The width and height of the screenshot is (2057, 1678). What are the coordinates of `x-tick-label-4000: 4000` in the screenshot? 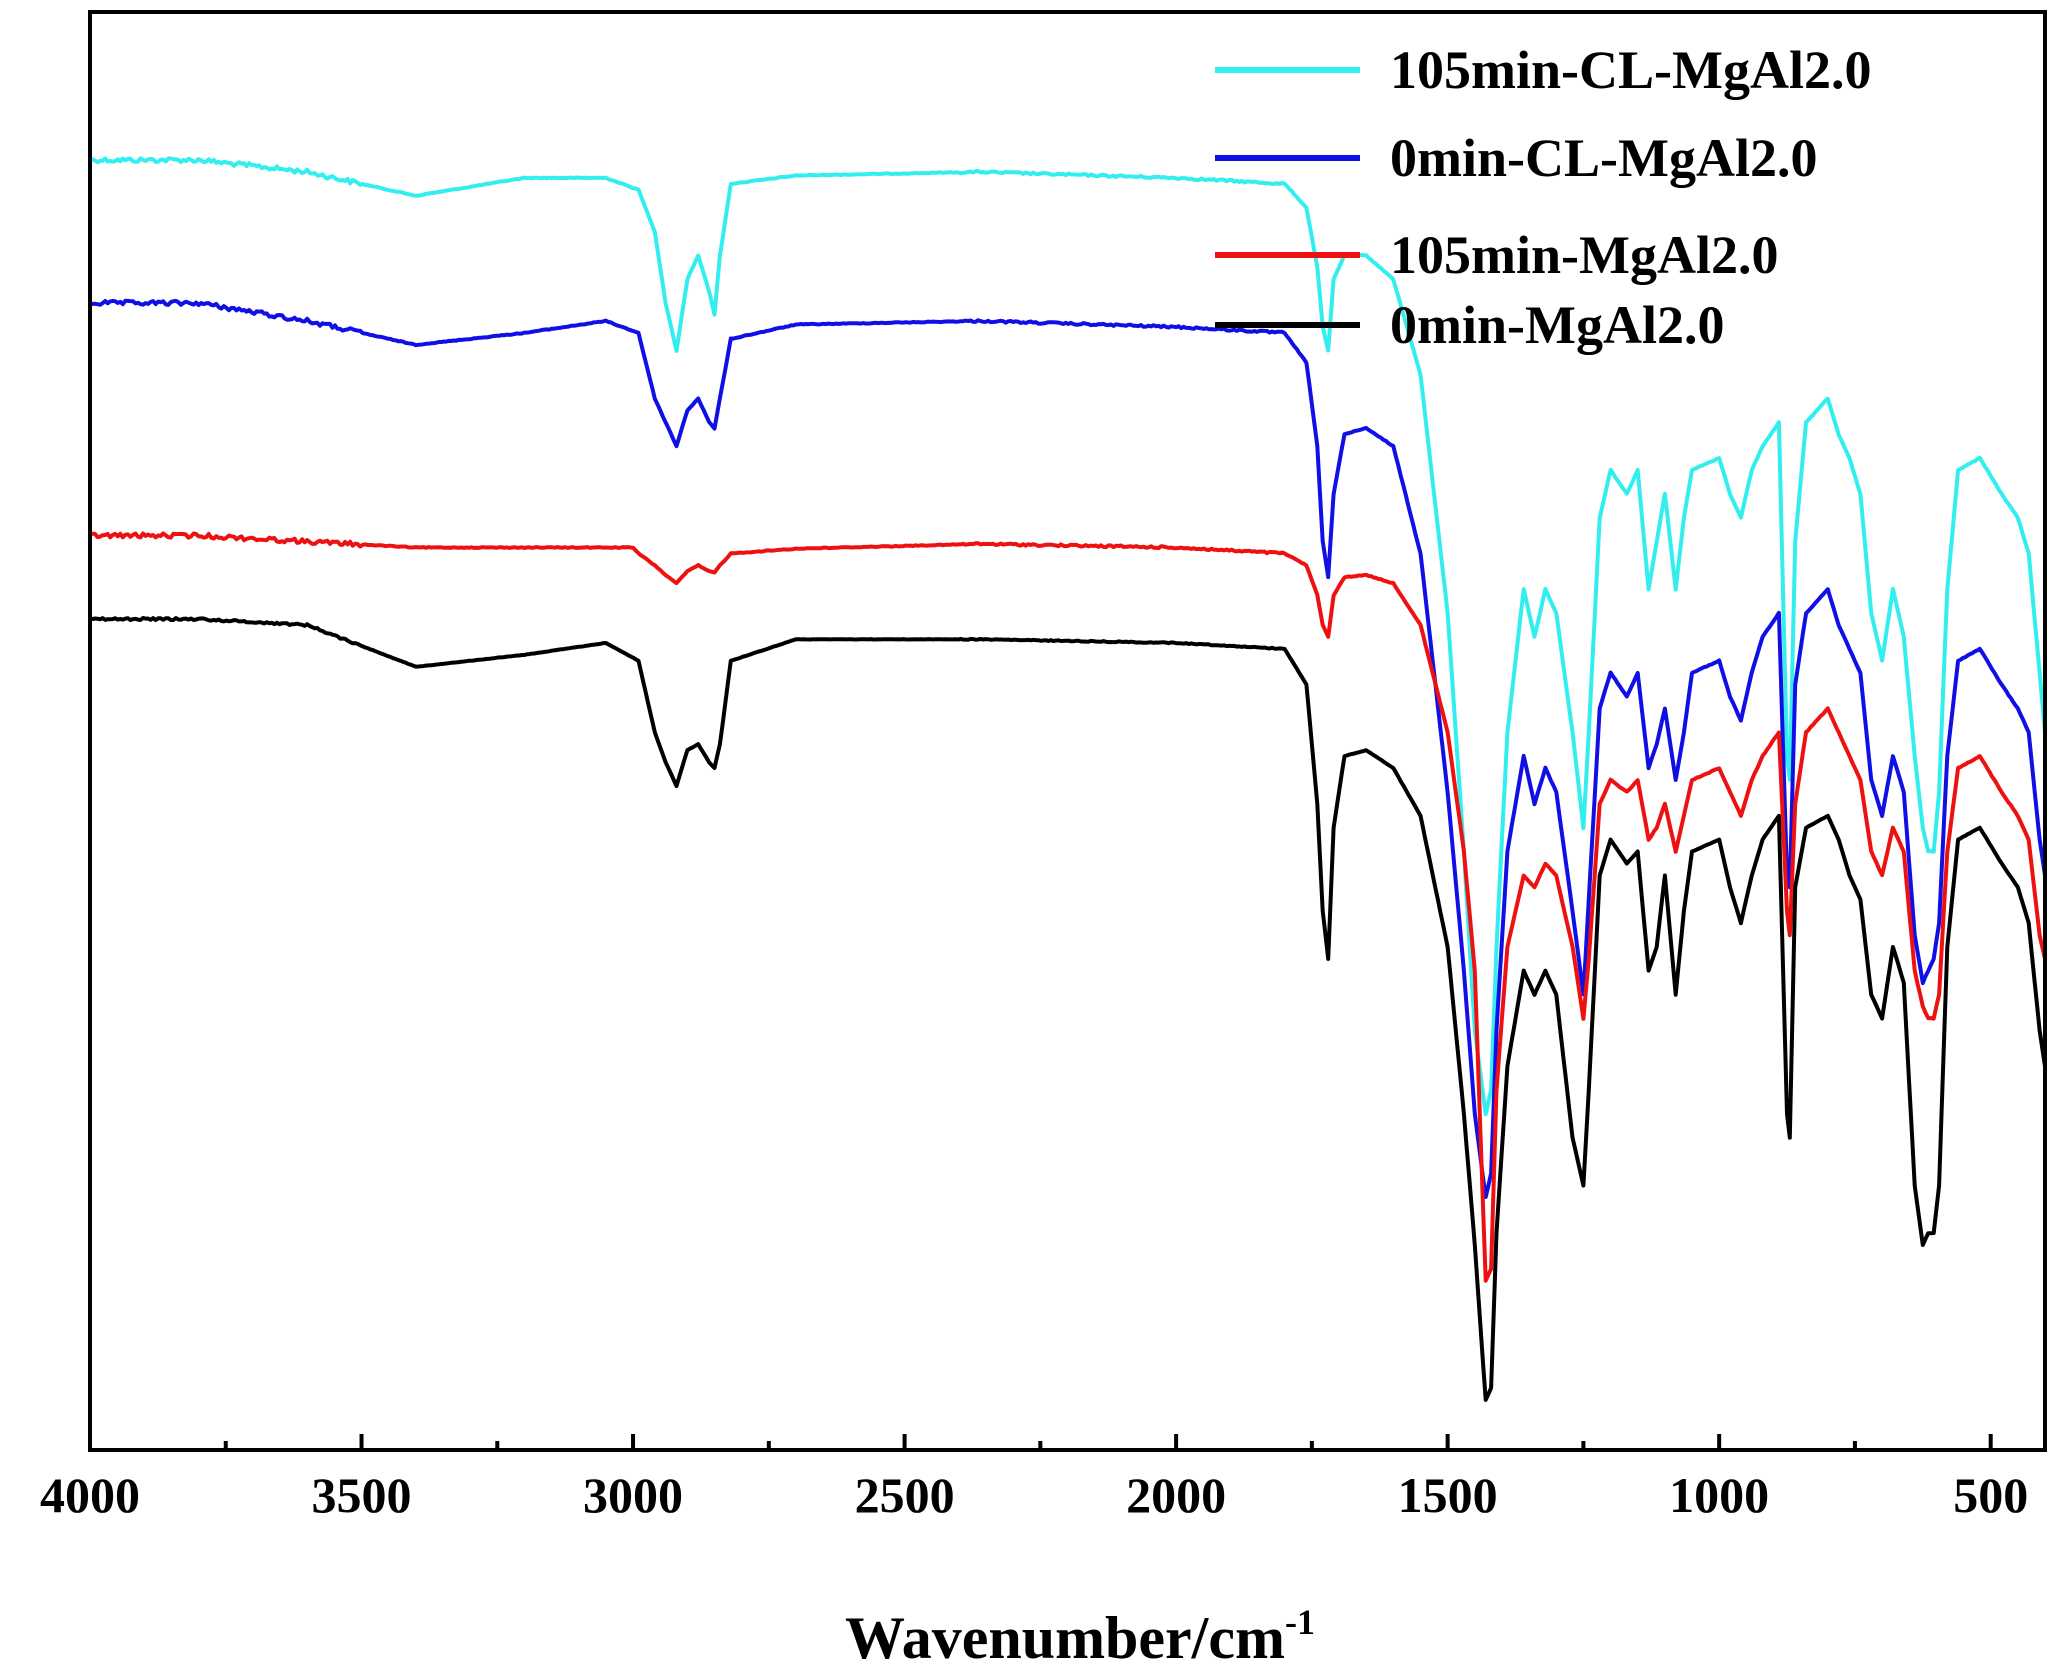 It's located at (90, 1495).